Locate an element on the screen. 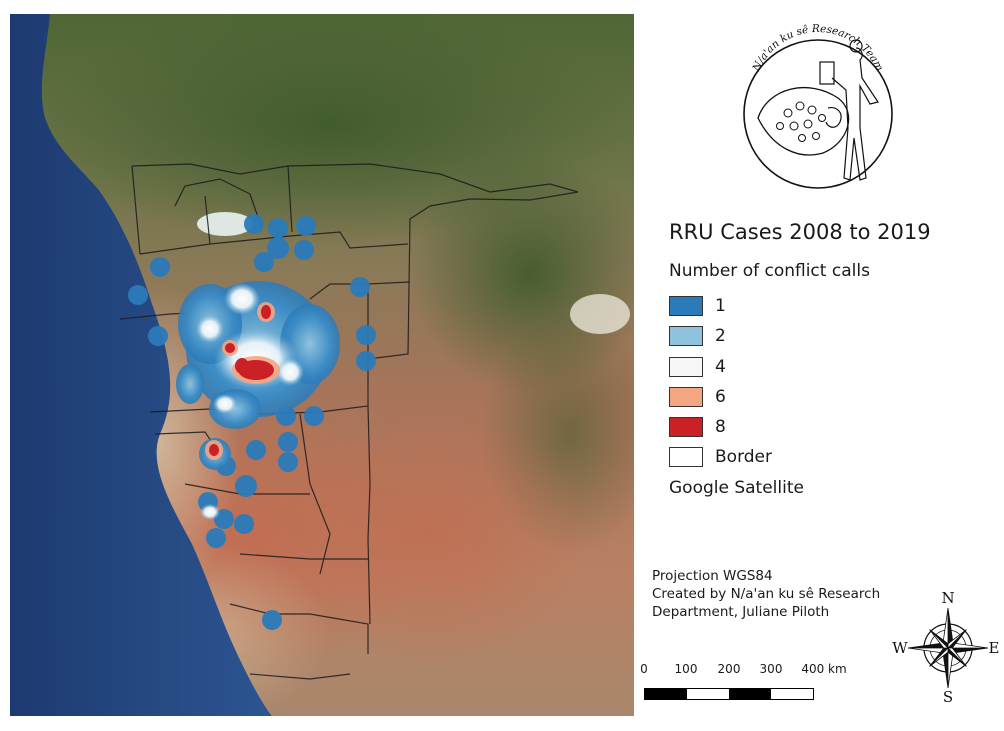 The width and height of the screenshot is (1004, 731). legend-item-border: Border is located at coordinates (720, 457).